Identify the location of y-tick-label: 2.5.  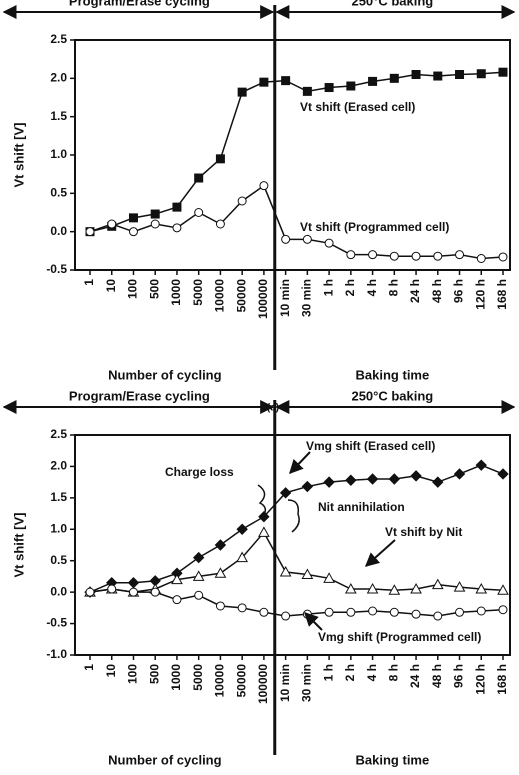
(58, 39).